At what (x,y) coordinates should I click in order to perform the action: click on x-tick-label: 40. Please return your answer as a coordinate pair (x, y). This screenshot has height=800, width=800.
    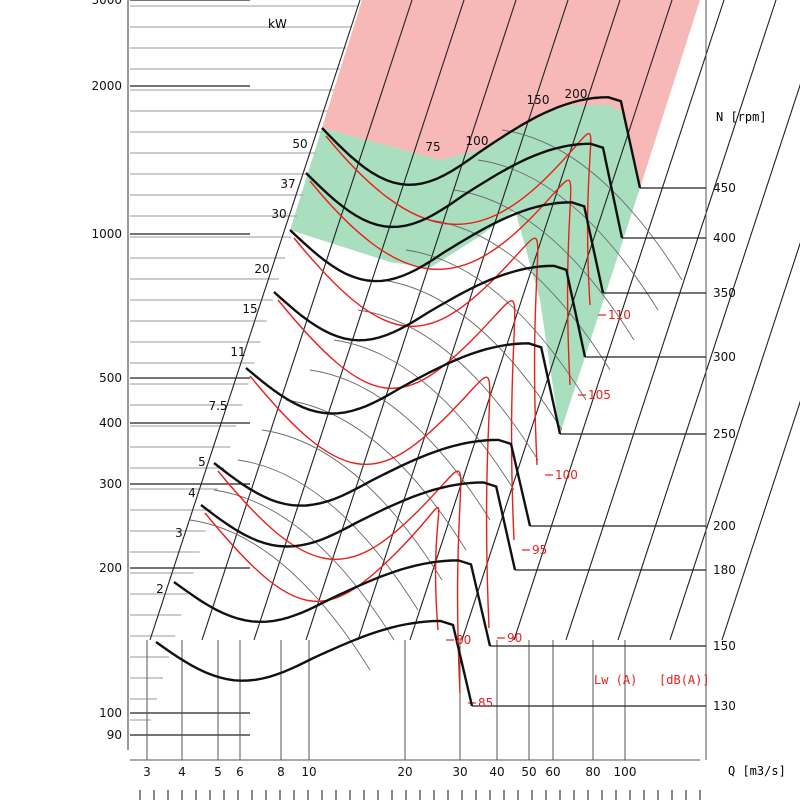
    Looking at the image, I should click on (496, 772).